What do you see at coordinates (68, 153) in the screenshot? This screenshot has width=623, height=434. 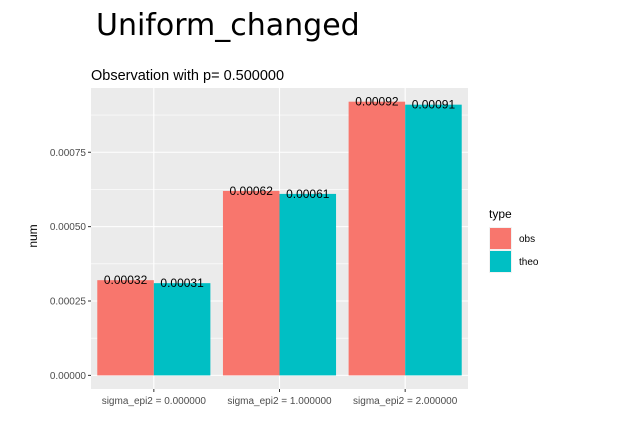 I see `y-tick-label: 0.00075` at bounding box center [68, 153].